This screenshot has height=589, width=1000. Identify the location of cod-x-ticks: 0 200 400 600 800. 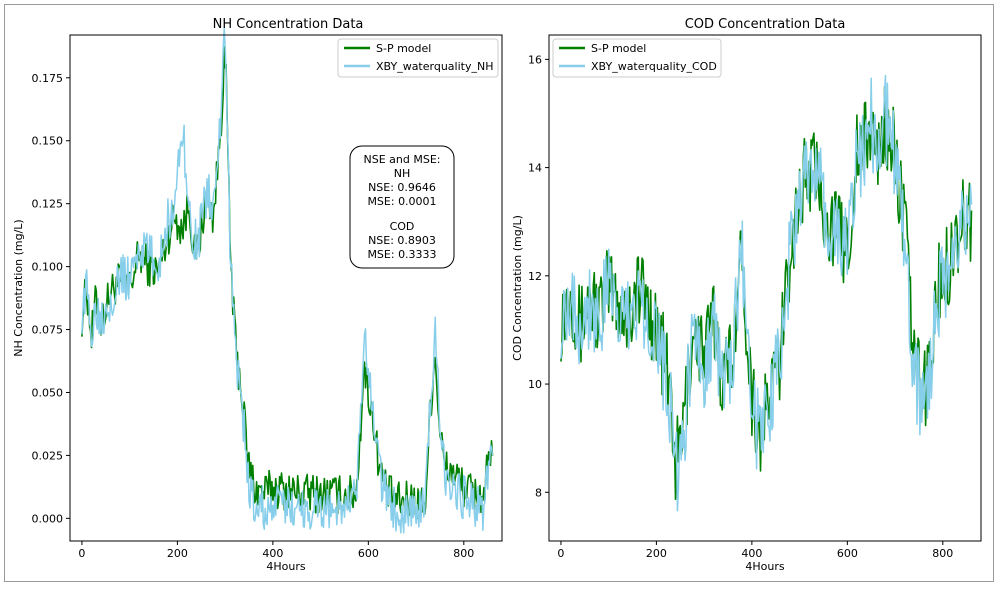
(755, 550).